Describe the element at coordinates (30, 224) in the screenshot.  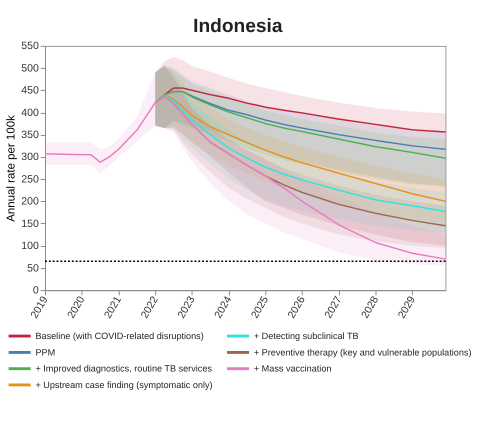
I see `y-tick-label: 150` at that location.